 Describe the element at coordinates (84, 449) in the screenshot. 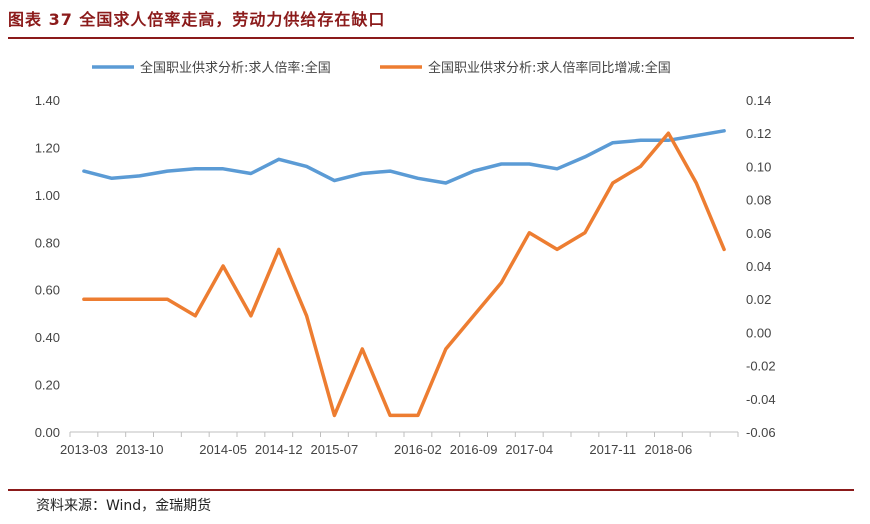

I see `x-tick-label: 2013-03` at that location.